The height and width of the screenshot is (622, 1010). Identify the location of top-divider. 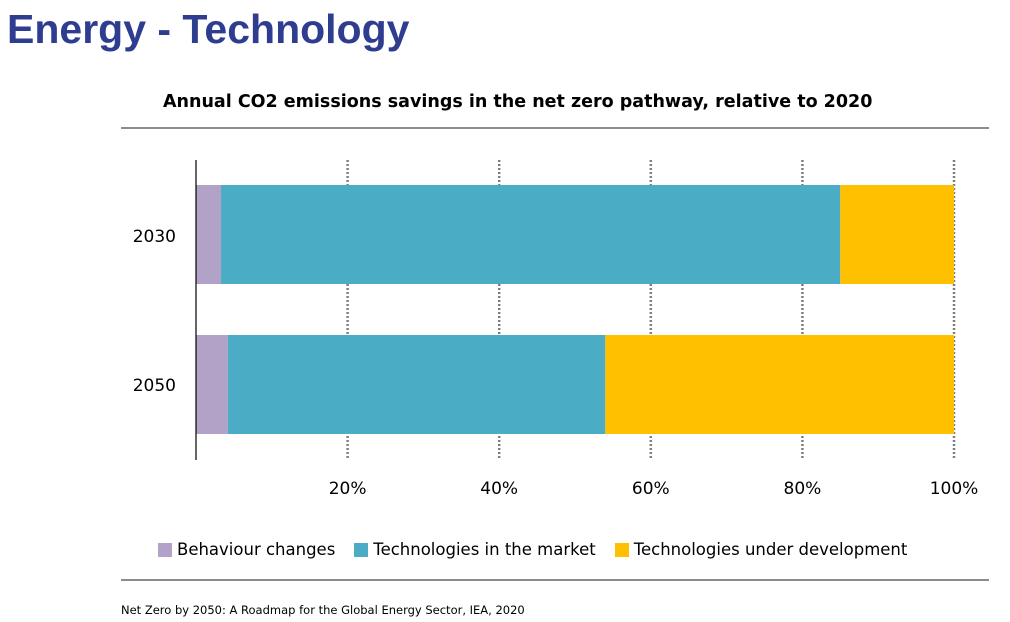
(555, 128).